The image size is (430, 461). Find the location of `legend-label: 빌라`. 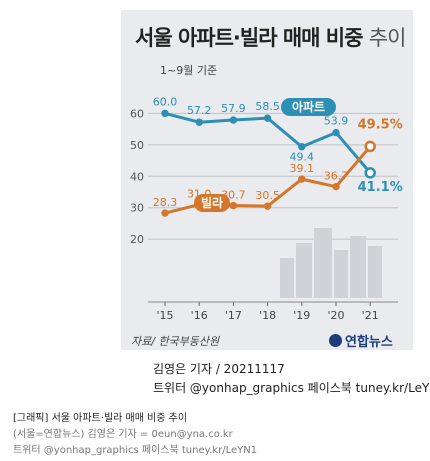

legend-label: 빌라 is located at coordinates (212, 202).